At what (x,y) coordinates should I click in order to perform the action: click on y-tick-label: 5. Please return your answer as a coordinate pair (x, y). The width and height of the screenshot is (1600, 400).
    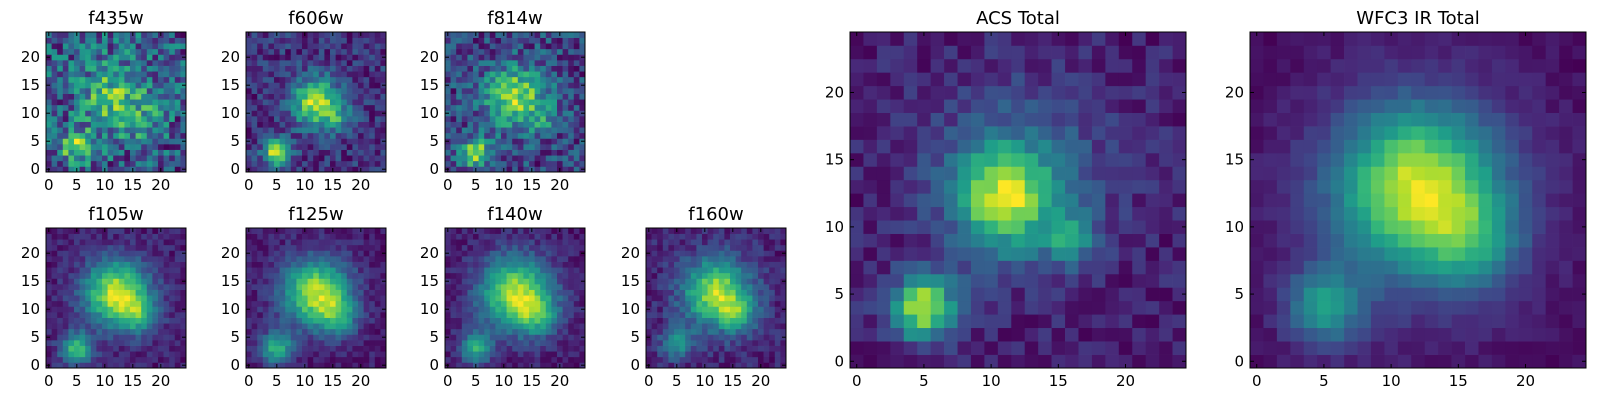
    Looking at the image, I should click on (35, 337).